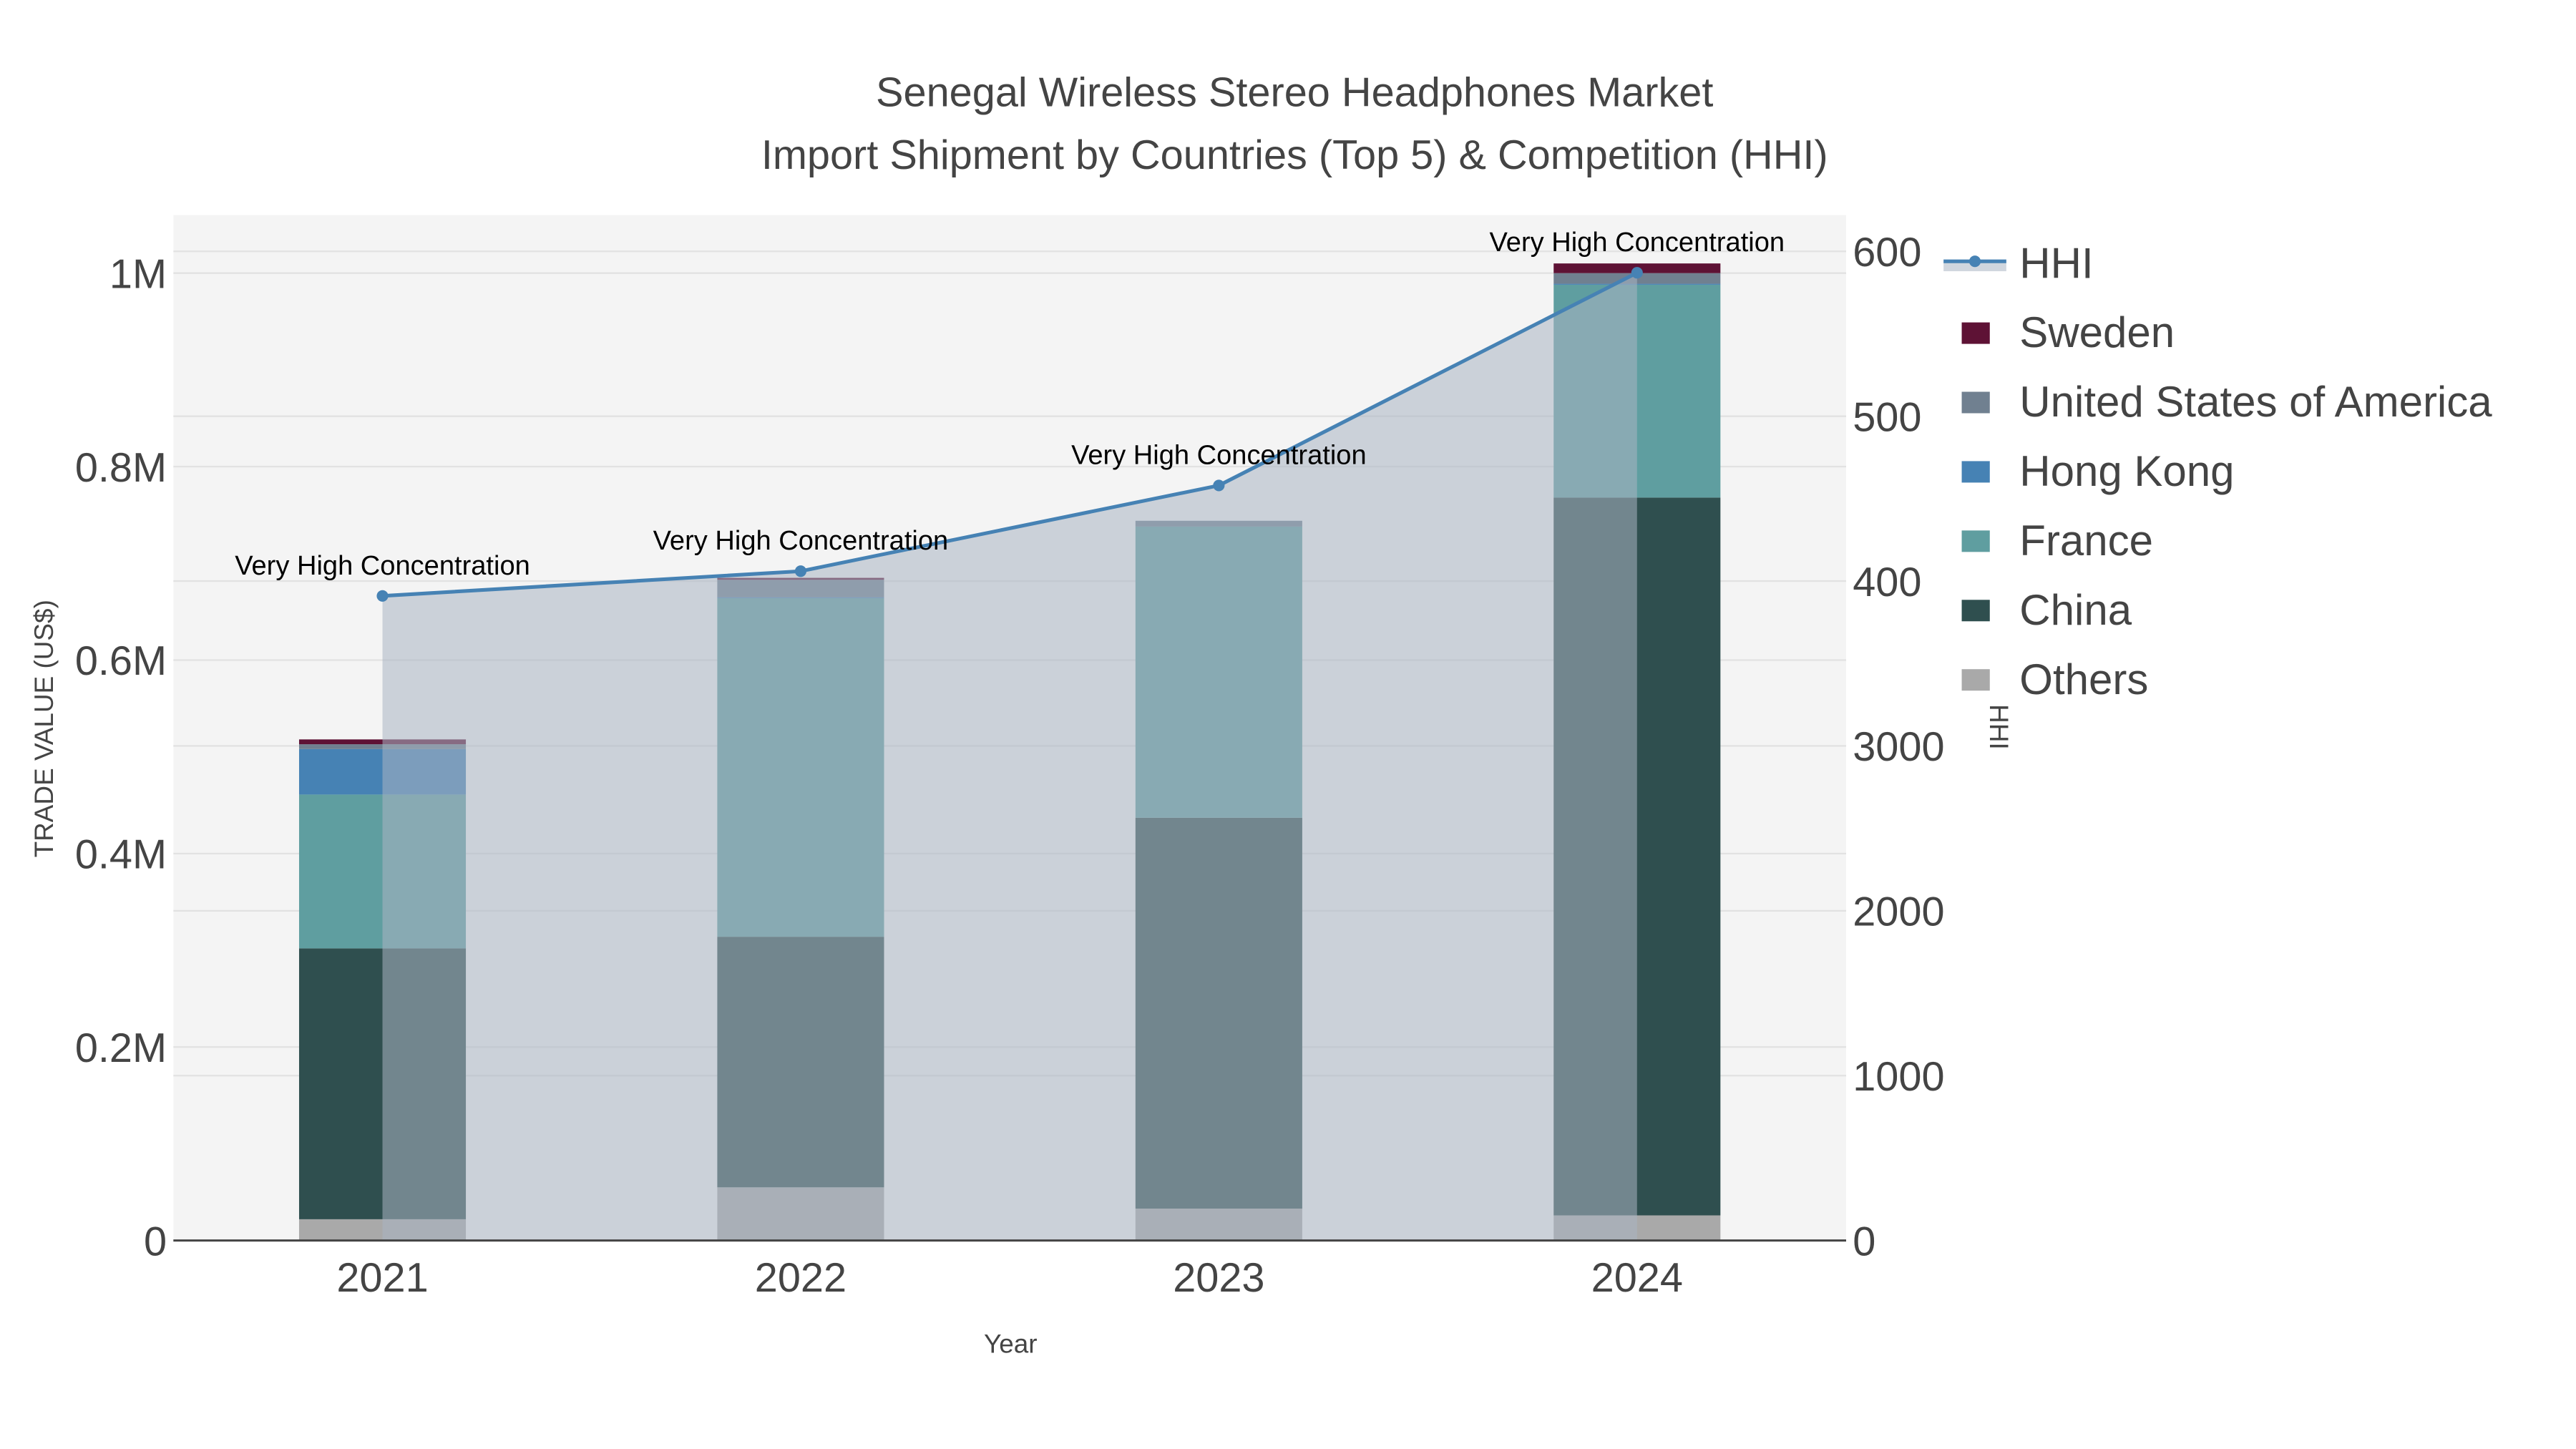  What do you see at coordinates (2083, 679) in the screenshot?
I see `legend-label-others: Others` at bounding box center [2083, 679].